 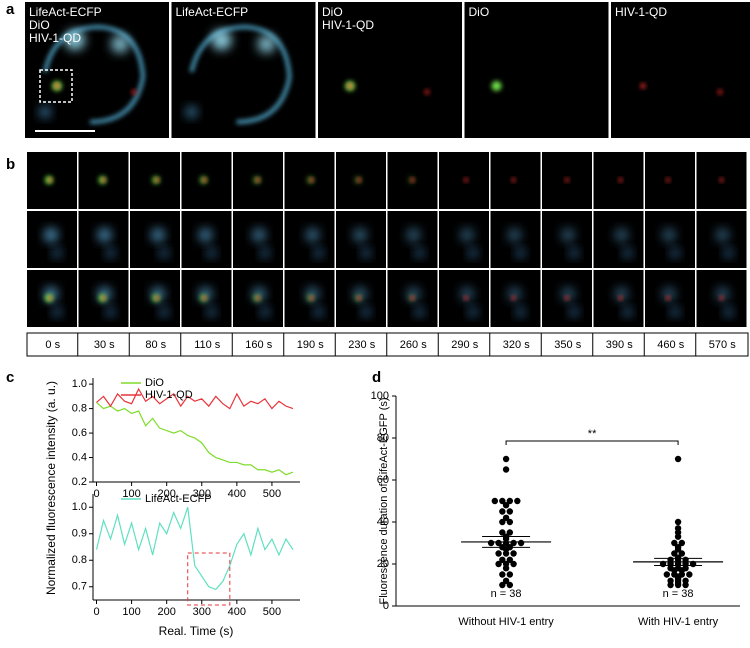 What do you see at coordinates (619, 345) in the screenshot?
I see `time-label: 390 s` at bounding box center [619, 345].